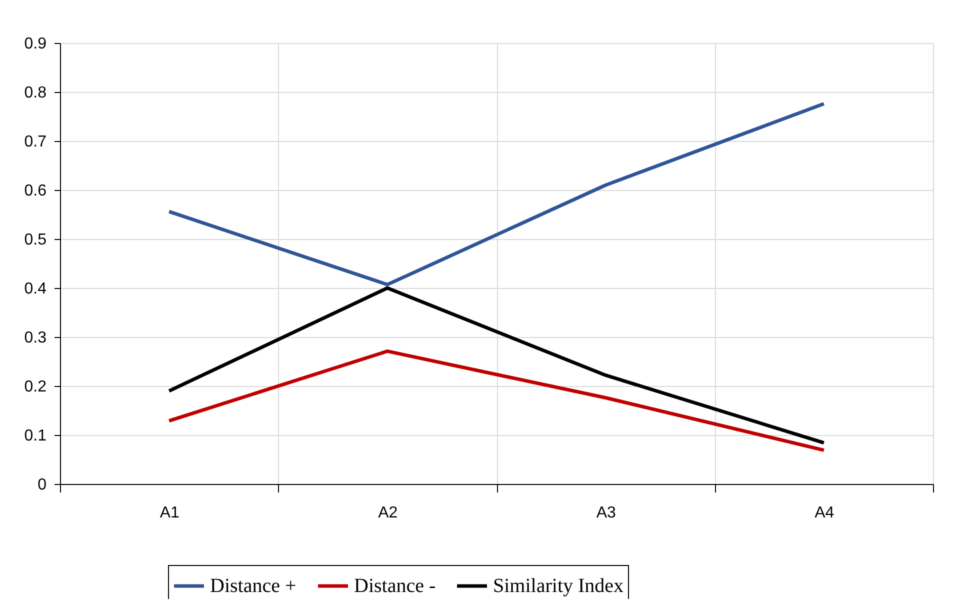 This screenshot has width=976, height=605. What do you see at coordinates (395, 586) in the screenshot?
I see `legend-label: Distance -` at bounding box center [395, 586].